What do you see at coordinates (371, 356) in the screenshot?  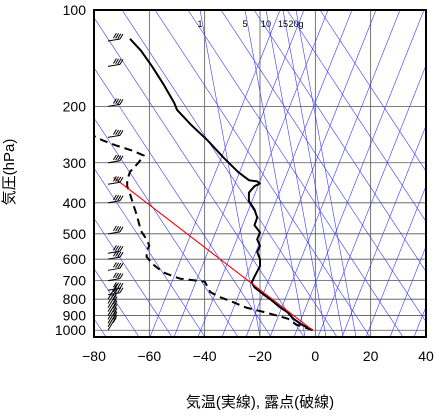 I see `x-tick-label-5: 20` at bounding box center [371, 356].